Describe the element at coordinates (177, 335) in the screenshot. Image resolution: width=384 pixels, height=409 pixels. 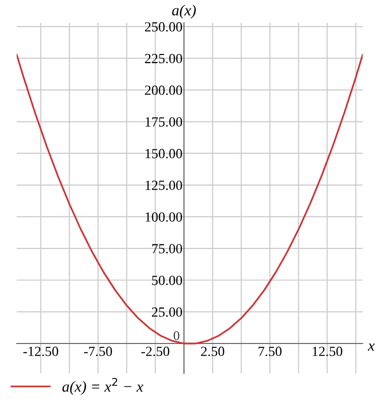
I see `y-tick-label: 0` at that location.